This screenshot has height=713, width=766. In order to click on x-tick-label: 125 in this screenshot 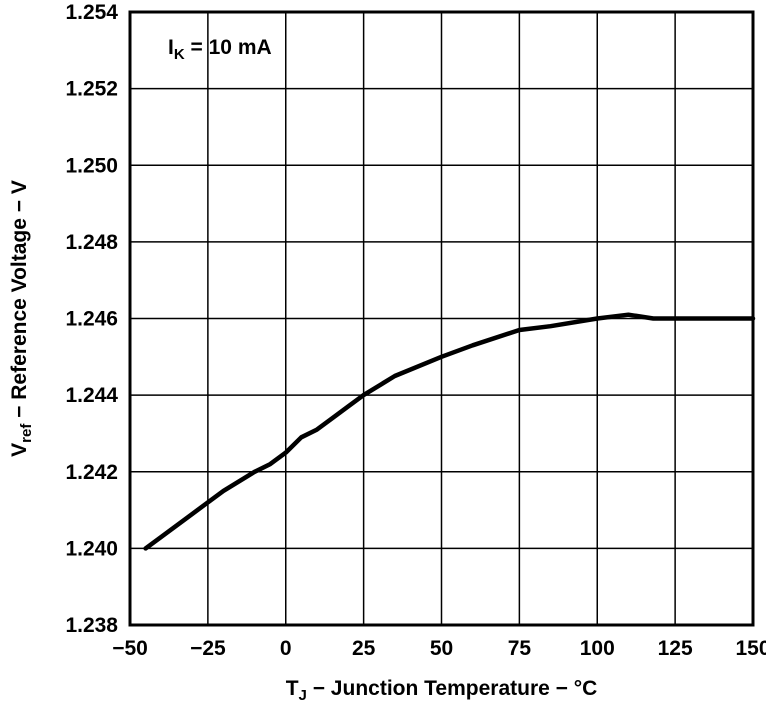, I will do `click(675, 648)`.